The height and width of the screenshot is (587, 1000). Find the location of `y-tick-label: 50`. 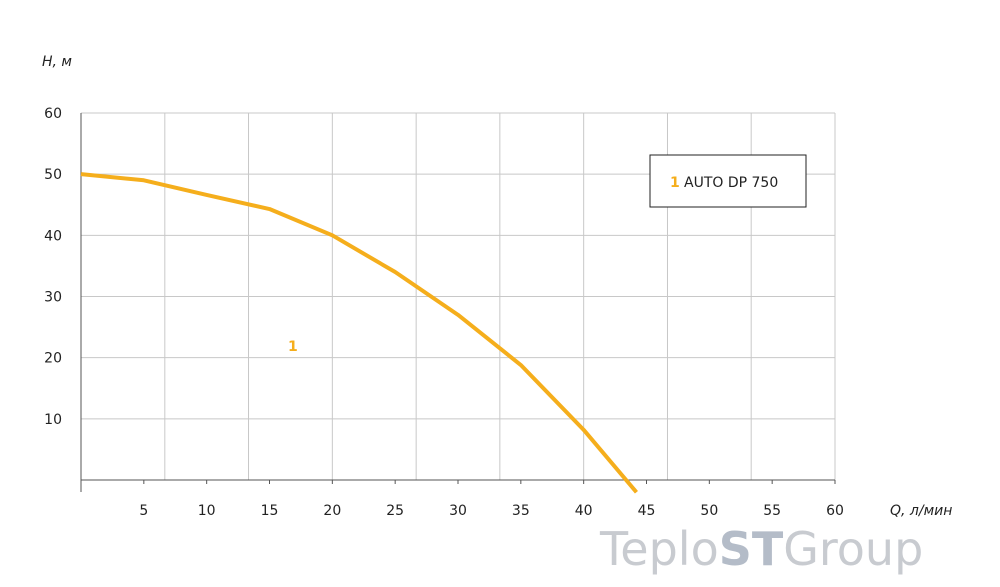

y-tick-label: 50 is located at coordinates (53, 175).